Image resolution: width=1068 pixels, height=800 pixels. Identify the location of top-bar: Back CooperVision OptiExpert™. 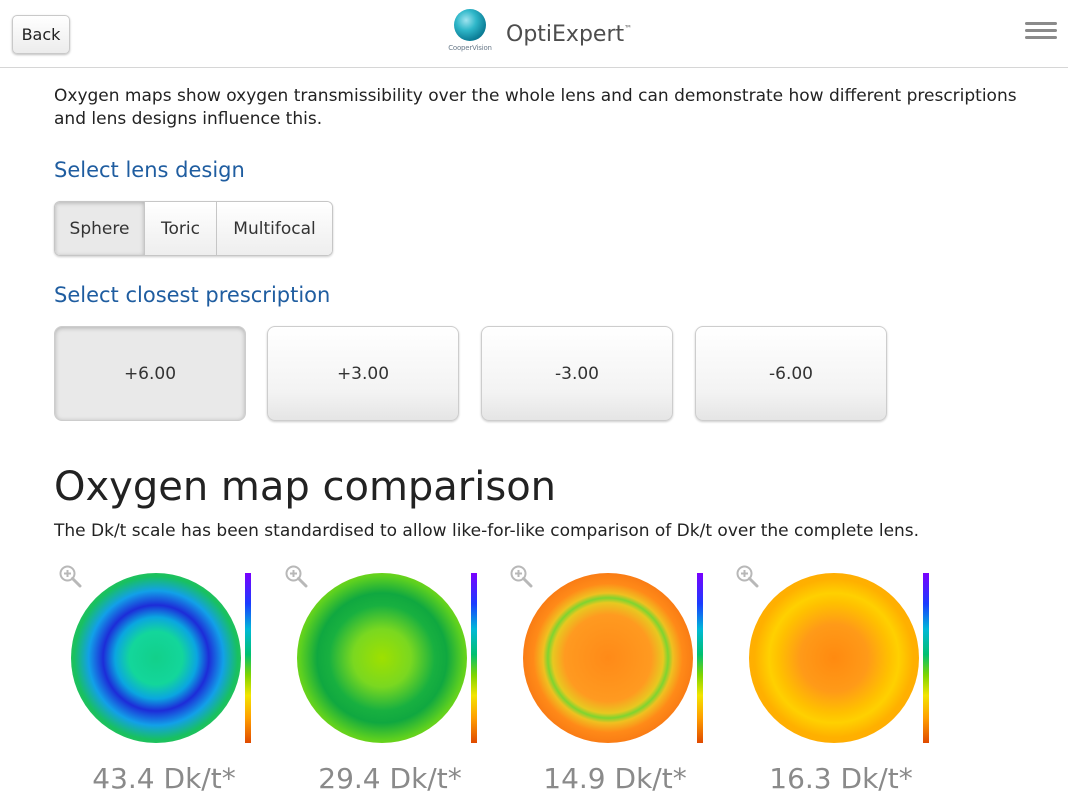
(534, 34).